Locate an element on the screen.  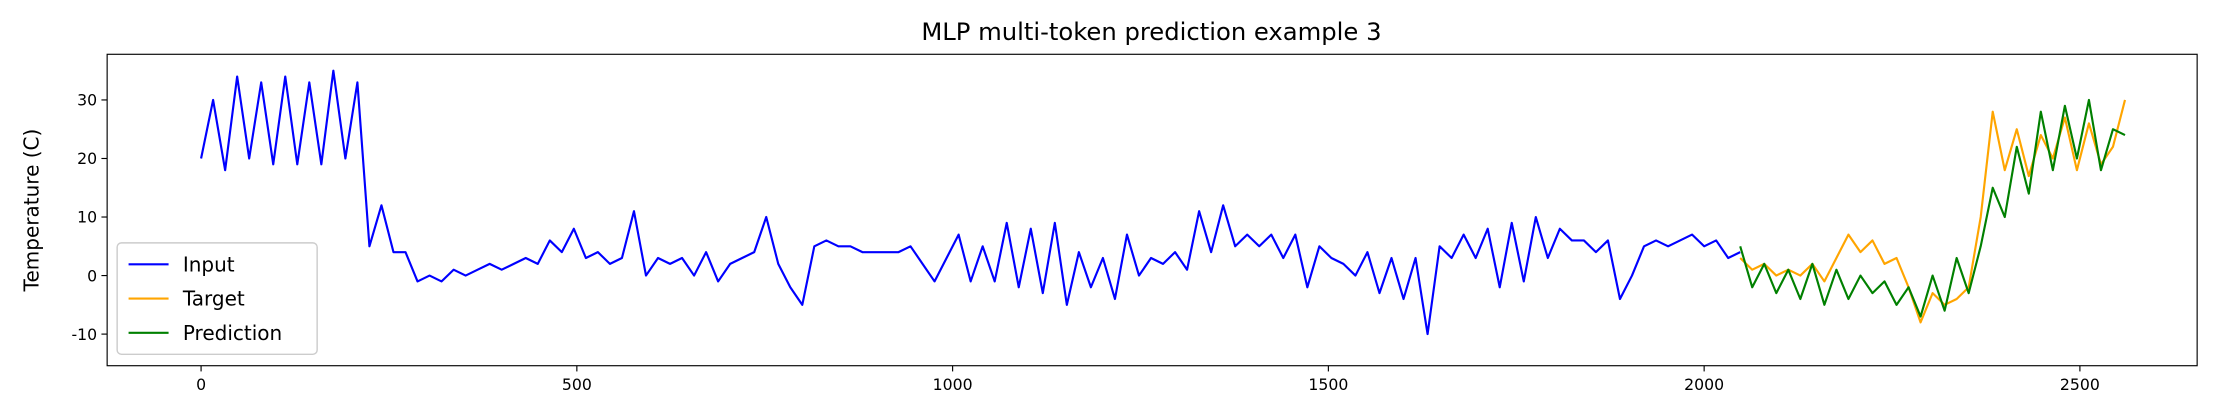
x-tick-label: 500 is located at coordinates (577, 384).